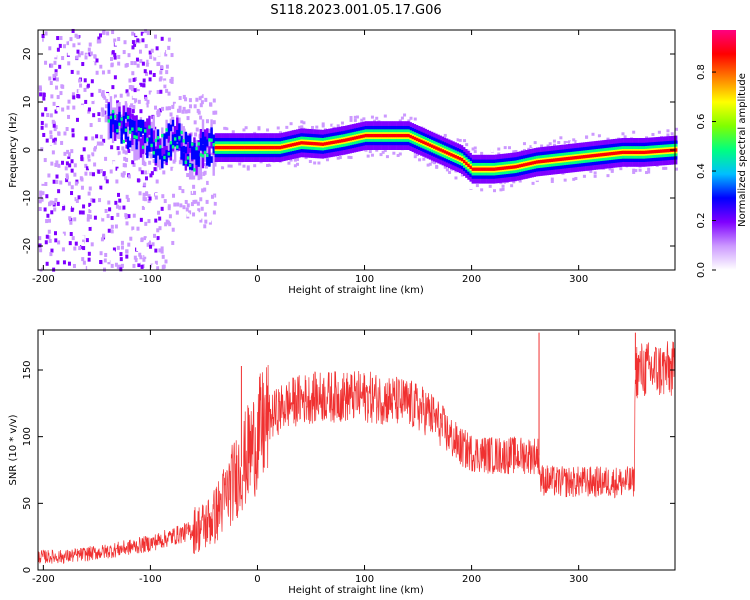  What do you see at coordinates (701, 122) in the screenshot?
I see `colorbar-tick-label: 0.6` at bounding box center [701, 122].